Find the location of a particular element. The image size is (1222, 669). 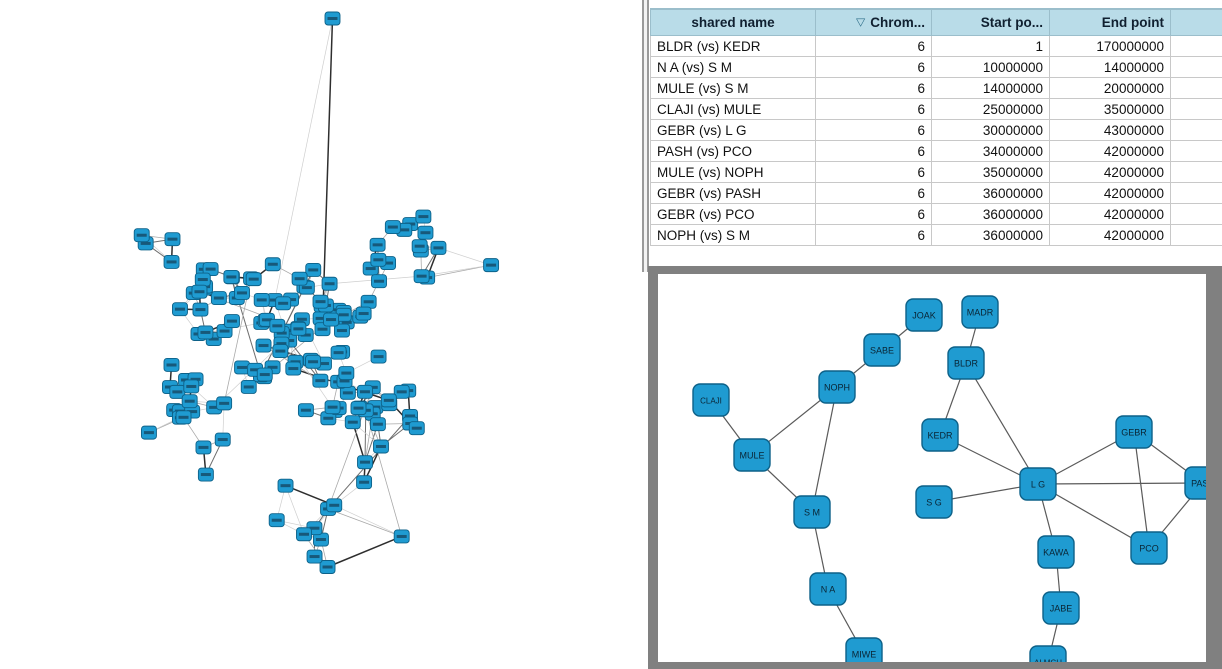

table-row: MULE (vs) NOPH6350000004200000010.5 is located at coordinates (936, 172).